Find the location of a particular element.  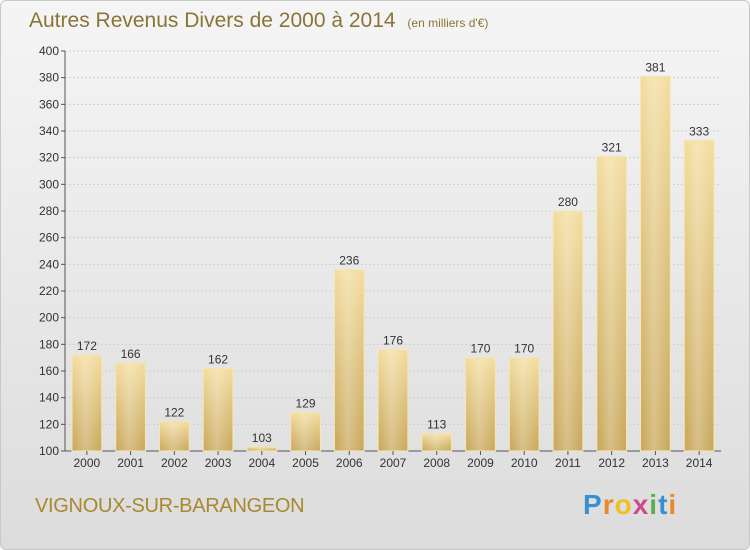

bar-value-label: 236 is located at coordinates (349, 261).